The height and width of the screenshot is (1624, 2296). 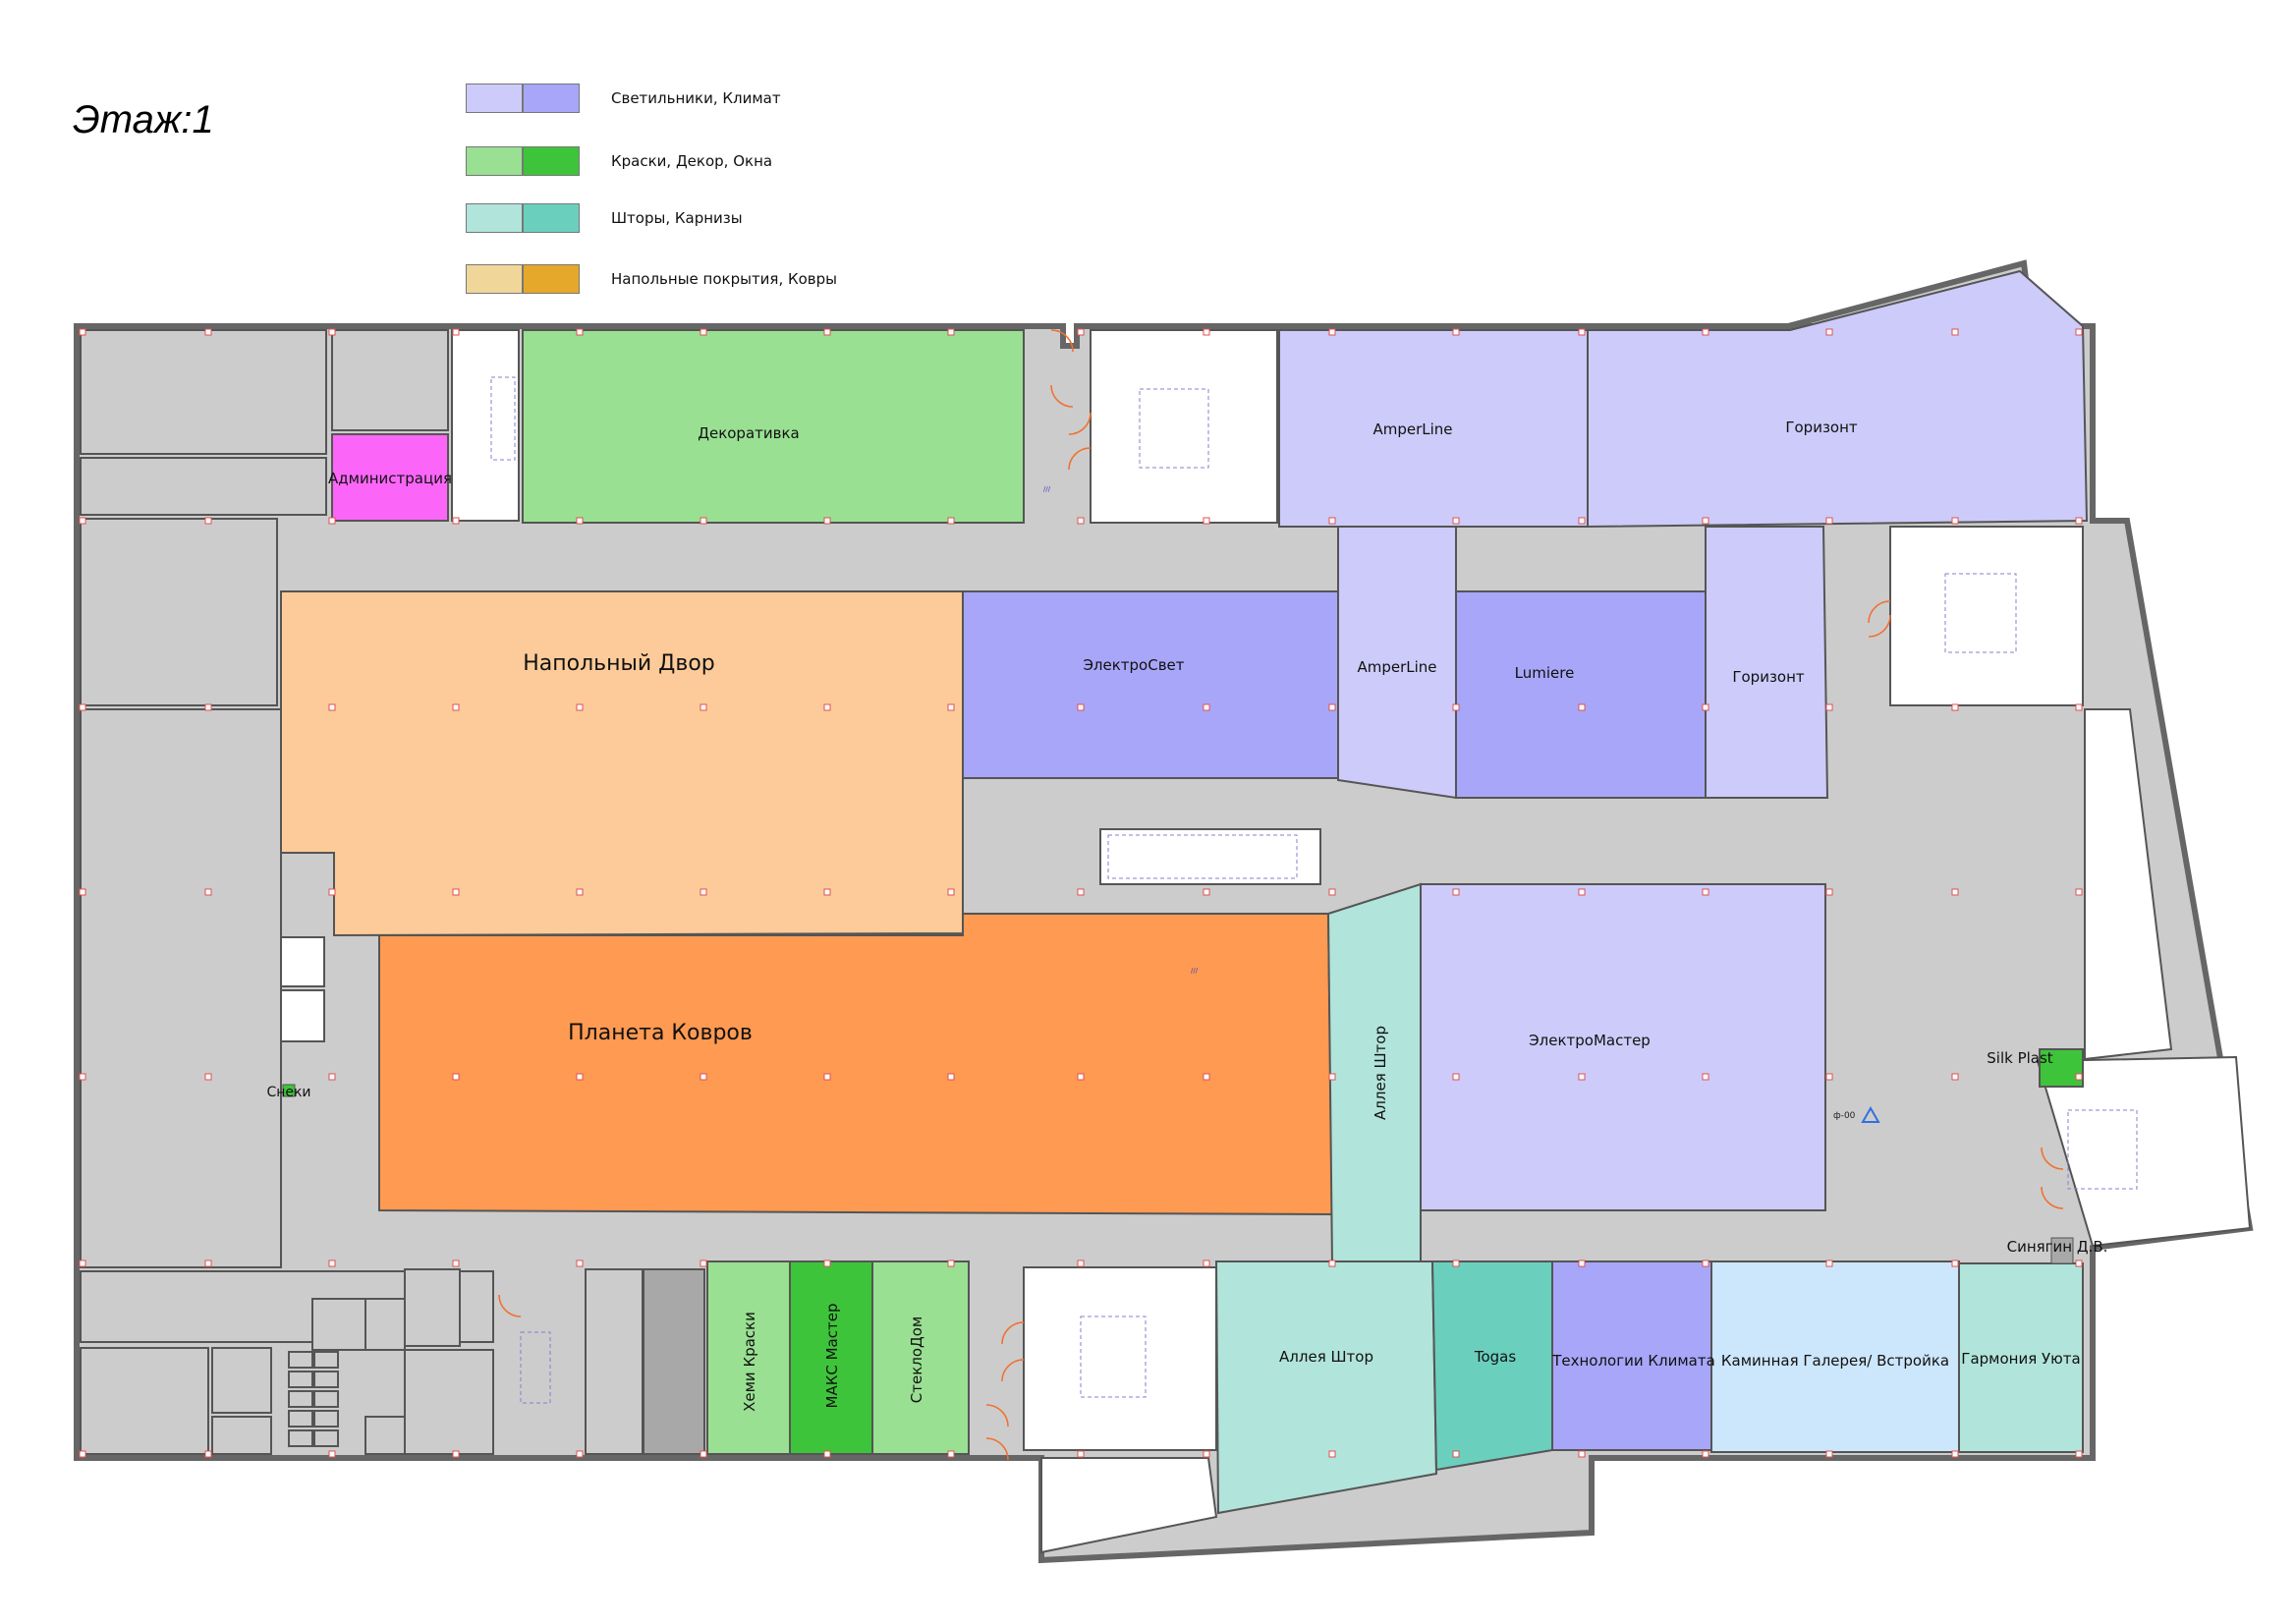 What do you see at coordinates (619, 161) in the screenshot?
I see `legend-item-paints: Краски, Декор, Окна` at bounding box center [619, 161].